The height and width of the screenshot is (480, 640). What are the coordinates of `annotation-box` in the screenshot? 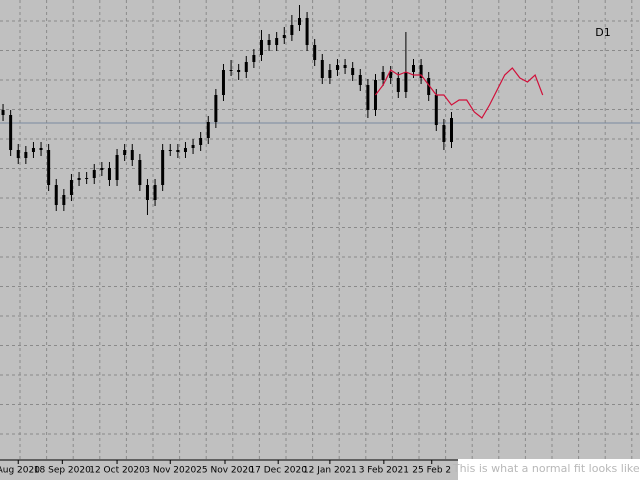 It's located at (549, 469).